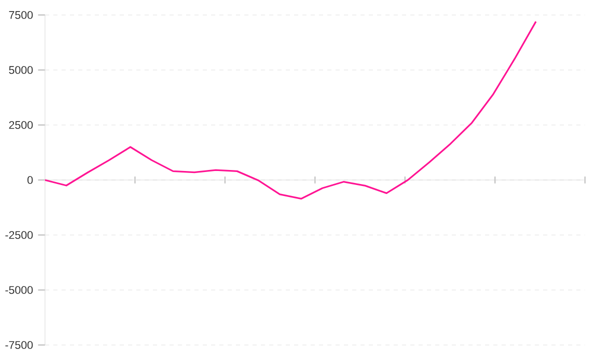 This screenshot has height=360, width=600. I want to click on y-tick-label: -5000, so click(19, 290).